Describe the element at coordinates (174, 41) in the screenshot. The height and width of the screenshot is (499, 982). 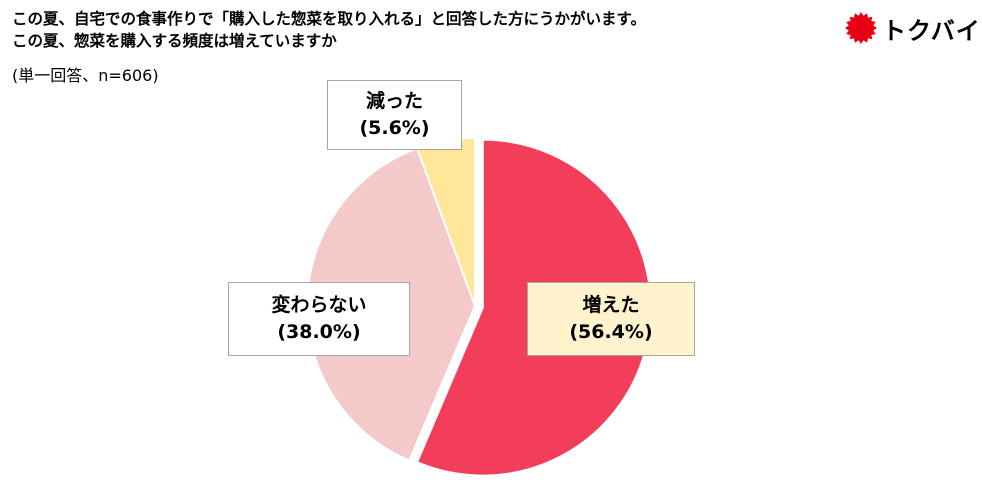
I see `chart-title-line-2: この夏、惣菜を購入する頻度は増えていますか` at that location.